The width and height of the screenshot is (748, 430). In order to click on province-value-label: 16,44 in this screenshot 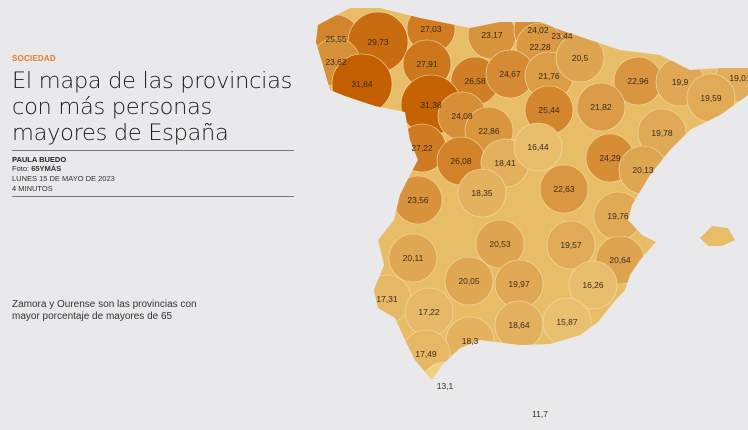, I will do `click(538, 147)`.